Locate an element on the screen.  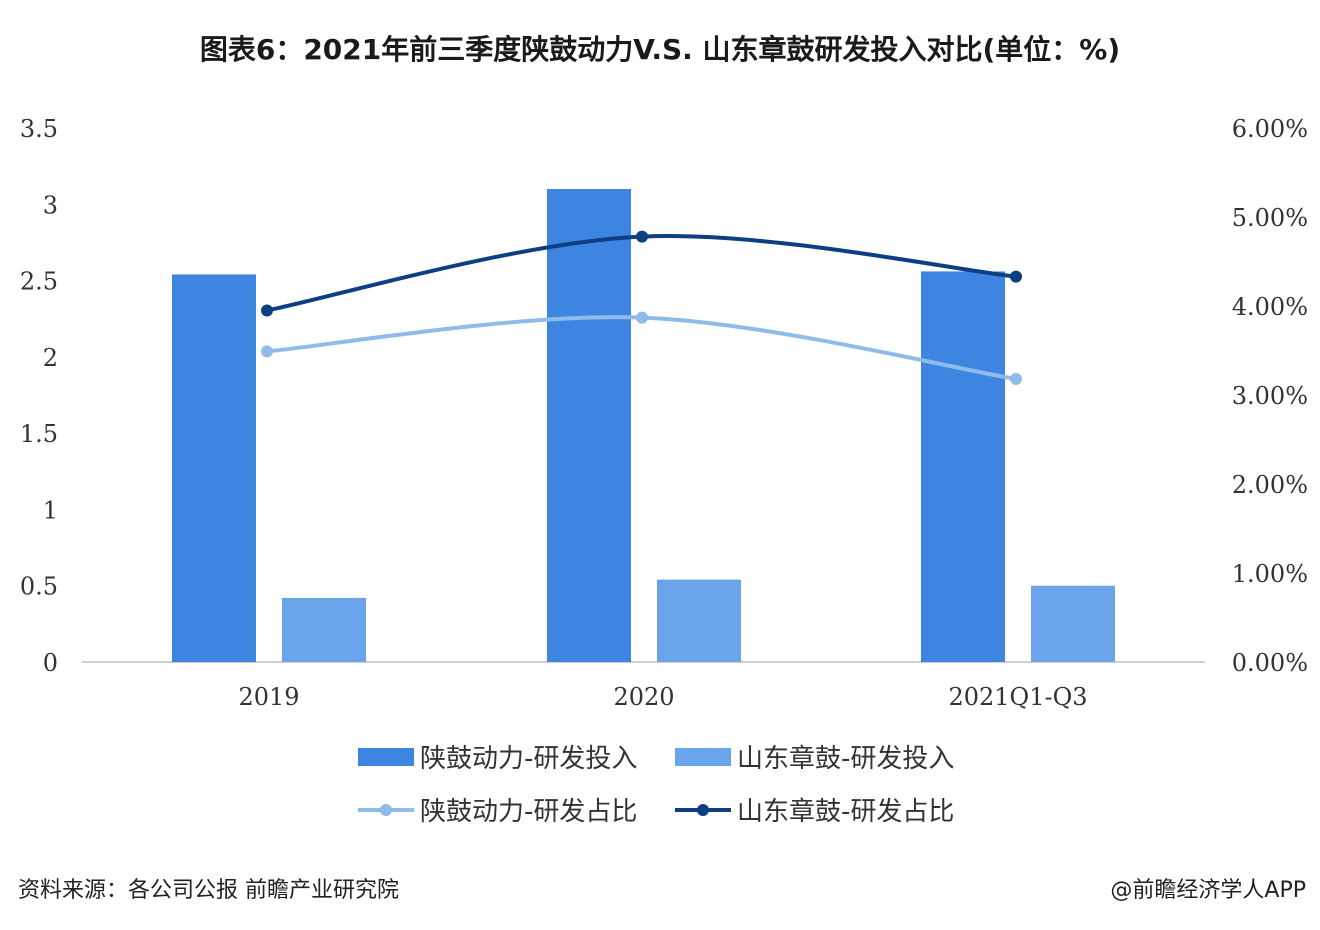
right-tick-label: 6.00% is located at coordinates (1270, 129).